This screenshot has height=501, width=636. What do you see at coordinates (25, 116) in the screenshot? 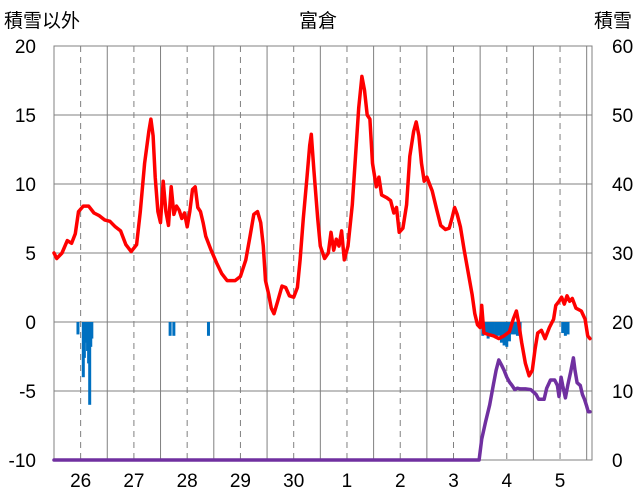
I see `y-left-tick-label: 15` at bounding box center [25, 116].